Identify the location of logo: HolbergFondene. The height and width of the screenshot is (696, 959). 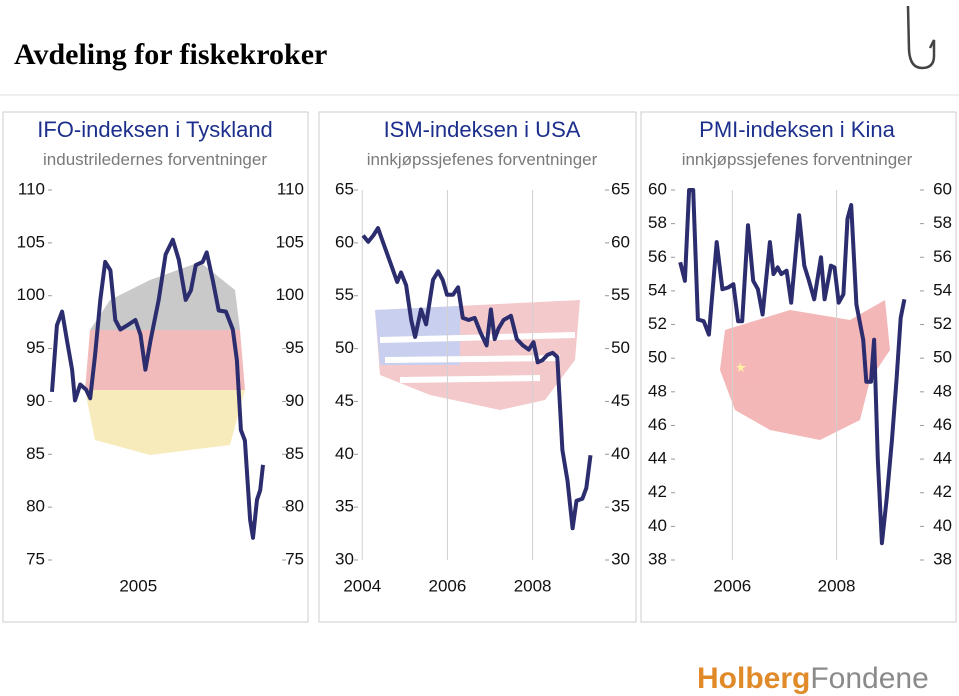
(813, 678).